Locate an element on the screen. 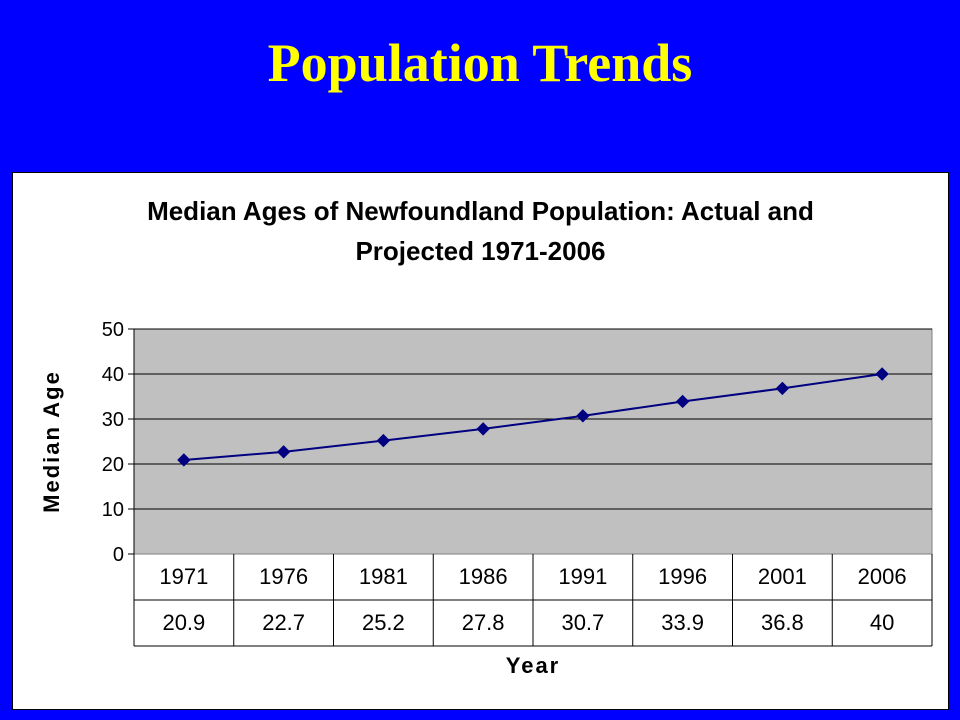  data-table-value: 30.7 is located at coordinates (582, 622).